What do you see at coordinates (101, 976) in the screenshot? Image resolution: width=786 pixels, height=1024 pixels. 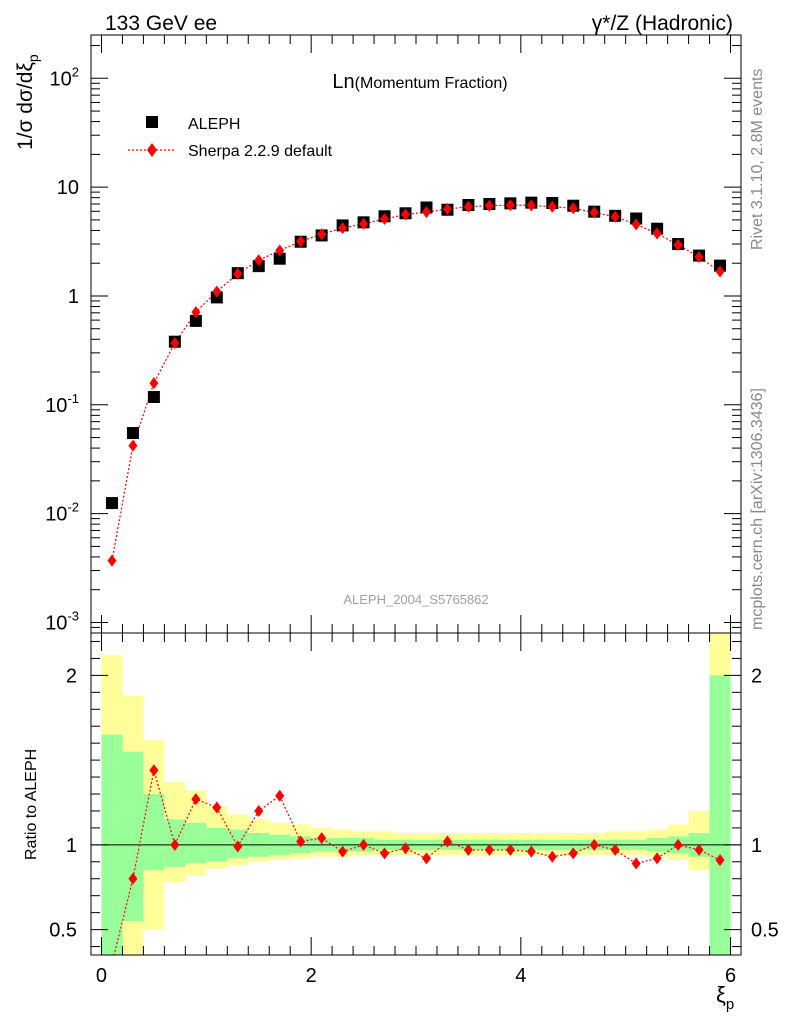 I see `x-tick-label: 0` at bounding box center [101, 976].